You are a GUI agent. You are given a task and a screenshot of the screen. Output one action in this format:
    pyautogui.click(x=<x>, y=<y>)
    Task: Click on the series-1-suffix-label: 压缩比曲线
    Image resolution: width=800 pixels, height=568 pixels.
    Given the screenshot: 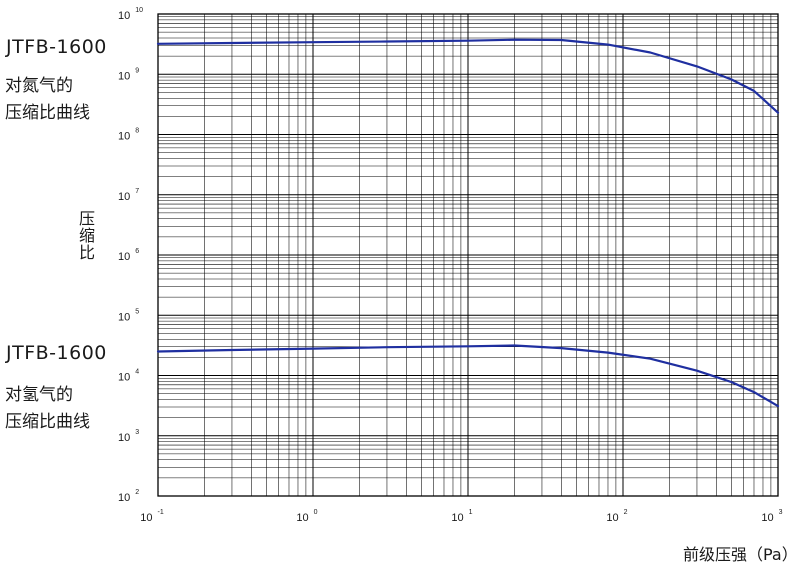 What is the action you would take?
    pyautogui.click(x=47, y=113)
    